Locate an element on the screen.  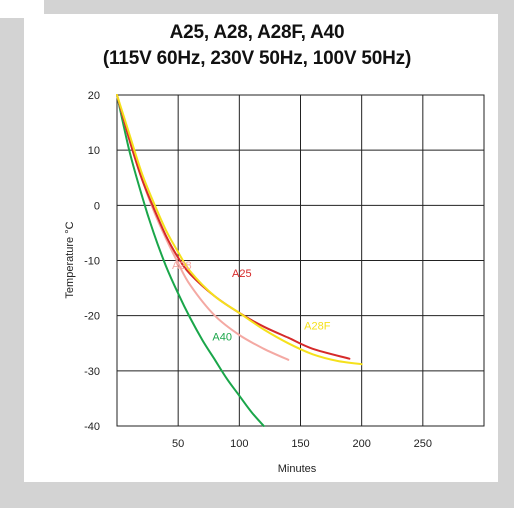
y-tick-label: -10 is located at coordinates (92, 262).